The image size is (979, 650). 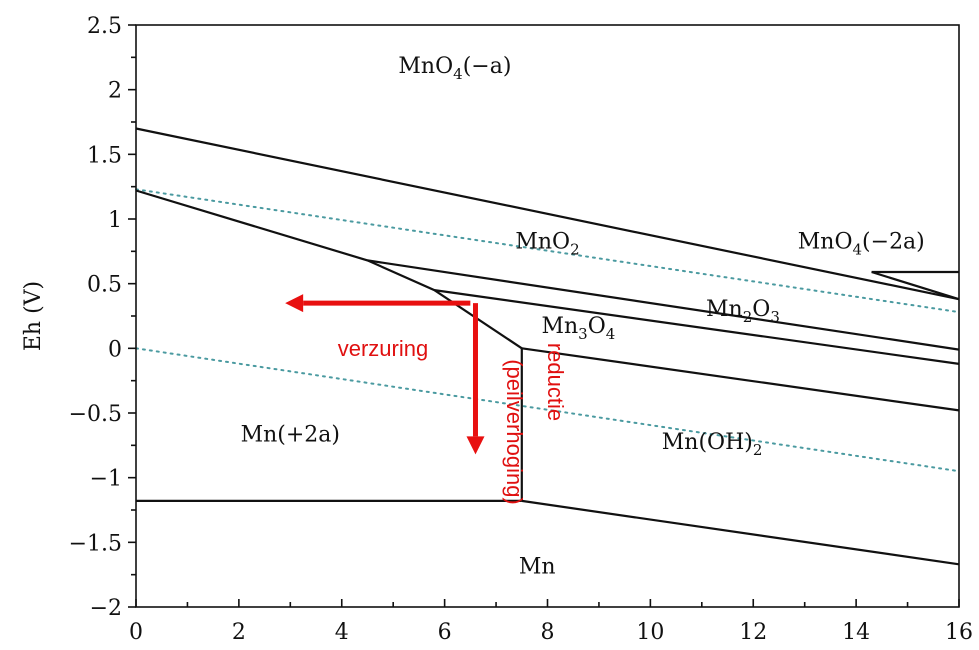 I want to click on reductie-arrow, so click(x=475, y=379).